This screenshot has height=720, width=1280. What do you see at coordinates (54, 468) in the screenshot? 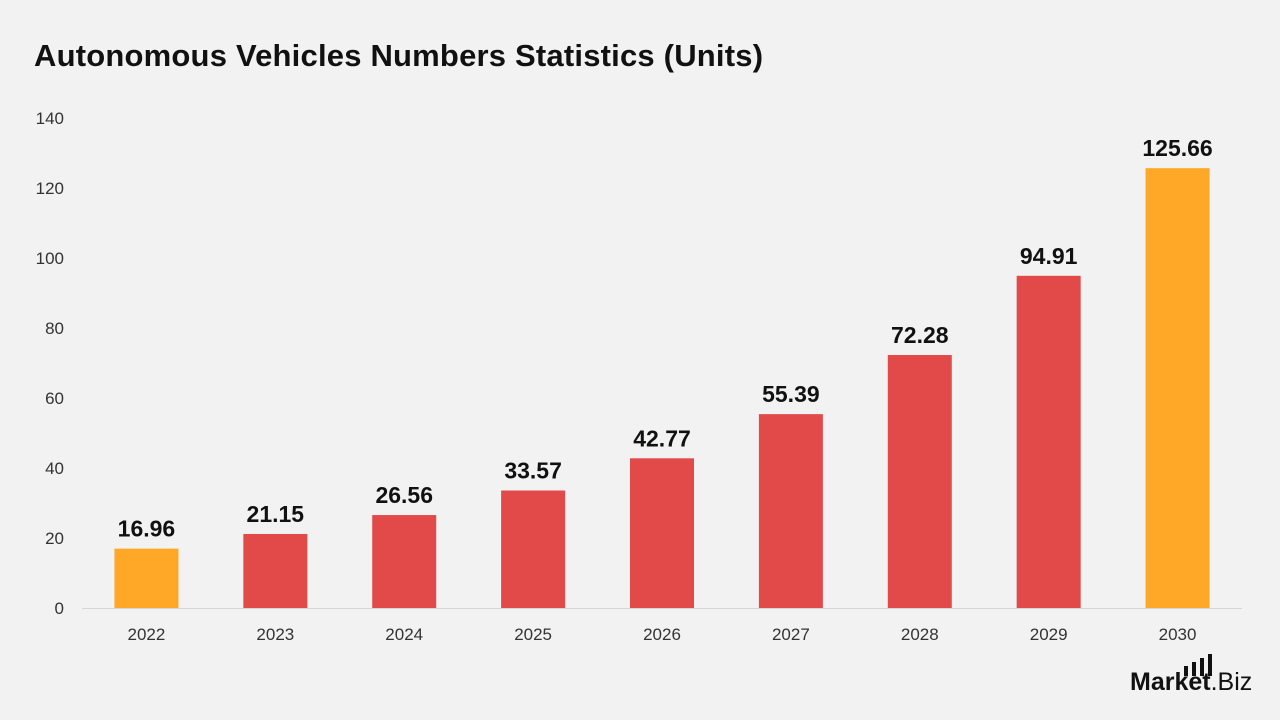
I see `y-tick-label: 40` at bounding box center [54, 468].